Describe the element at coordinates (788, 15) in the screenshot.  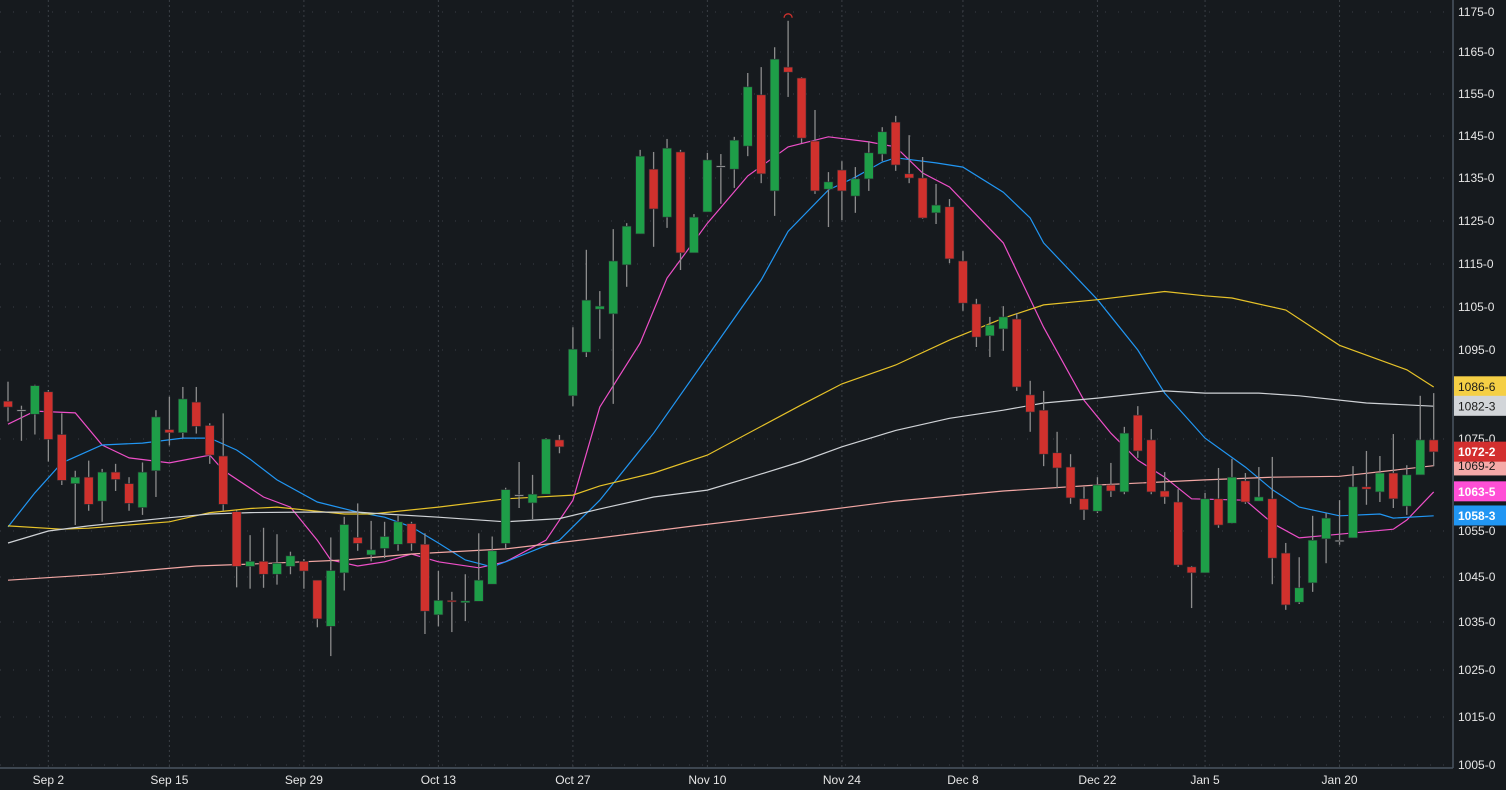
I see `high-marker-icon` at that location.